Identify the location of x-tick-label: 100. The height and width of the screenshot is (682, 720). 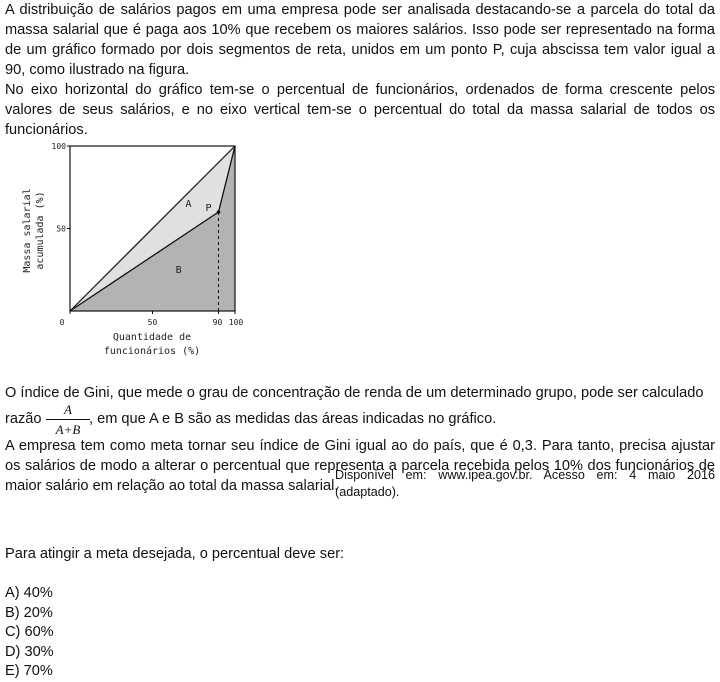
(236, 322).